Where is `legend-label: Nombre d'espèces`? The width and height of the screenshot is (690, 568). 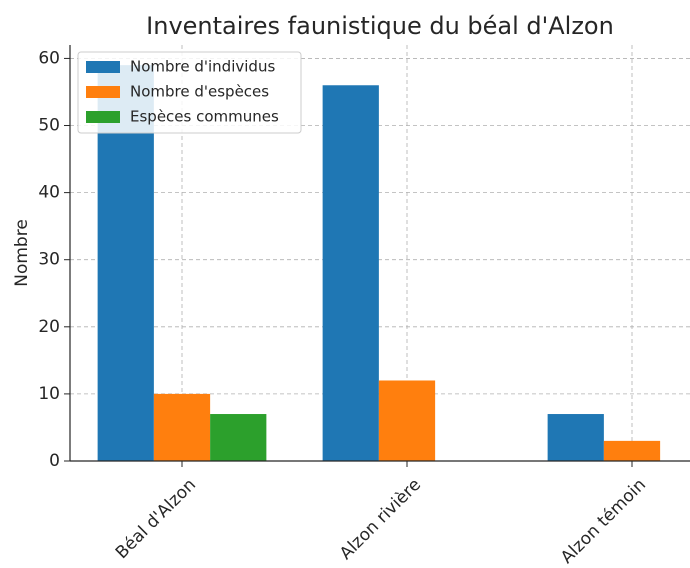
legend-label: Nombre d'espèces is located at coordinates (199, 92).